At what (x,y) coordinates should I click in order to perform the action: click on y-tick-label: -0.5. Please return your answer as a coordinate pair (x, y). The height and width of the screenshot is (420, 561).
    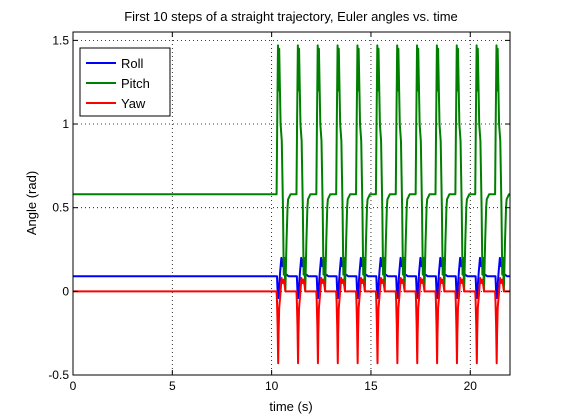
    Looking at the image, I should click on (58, 375).